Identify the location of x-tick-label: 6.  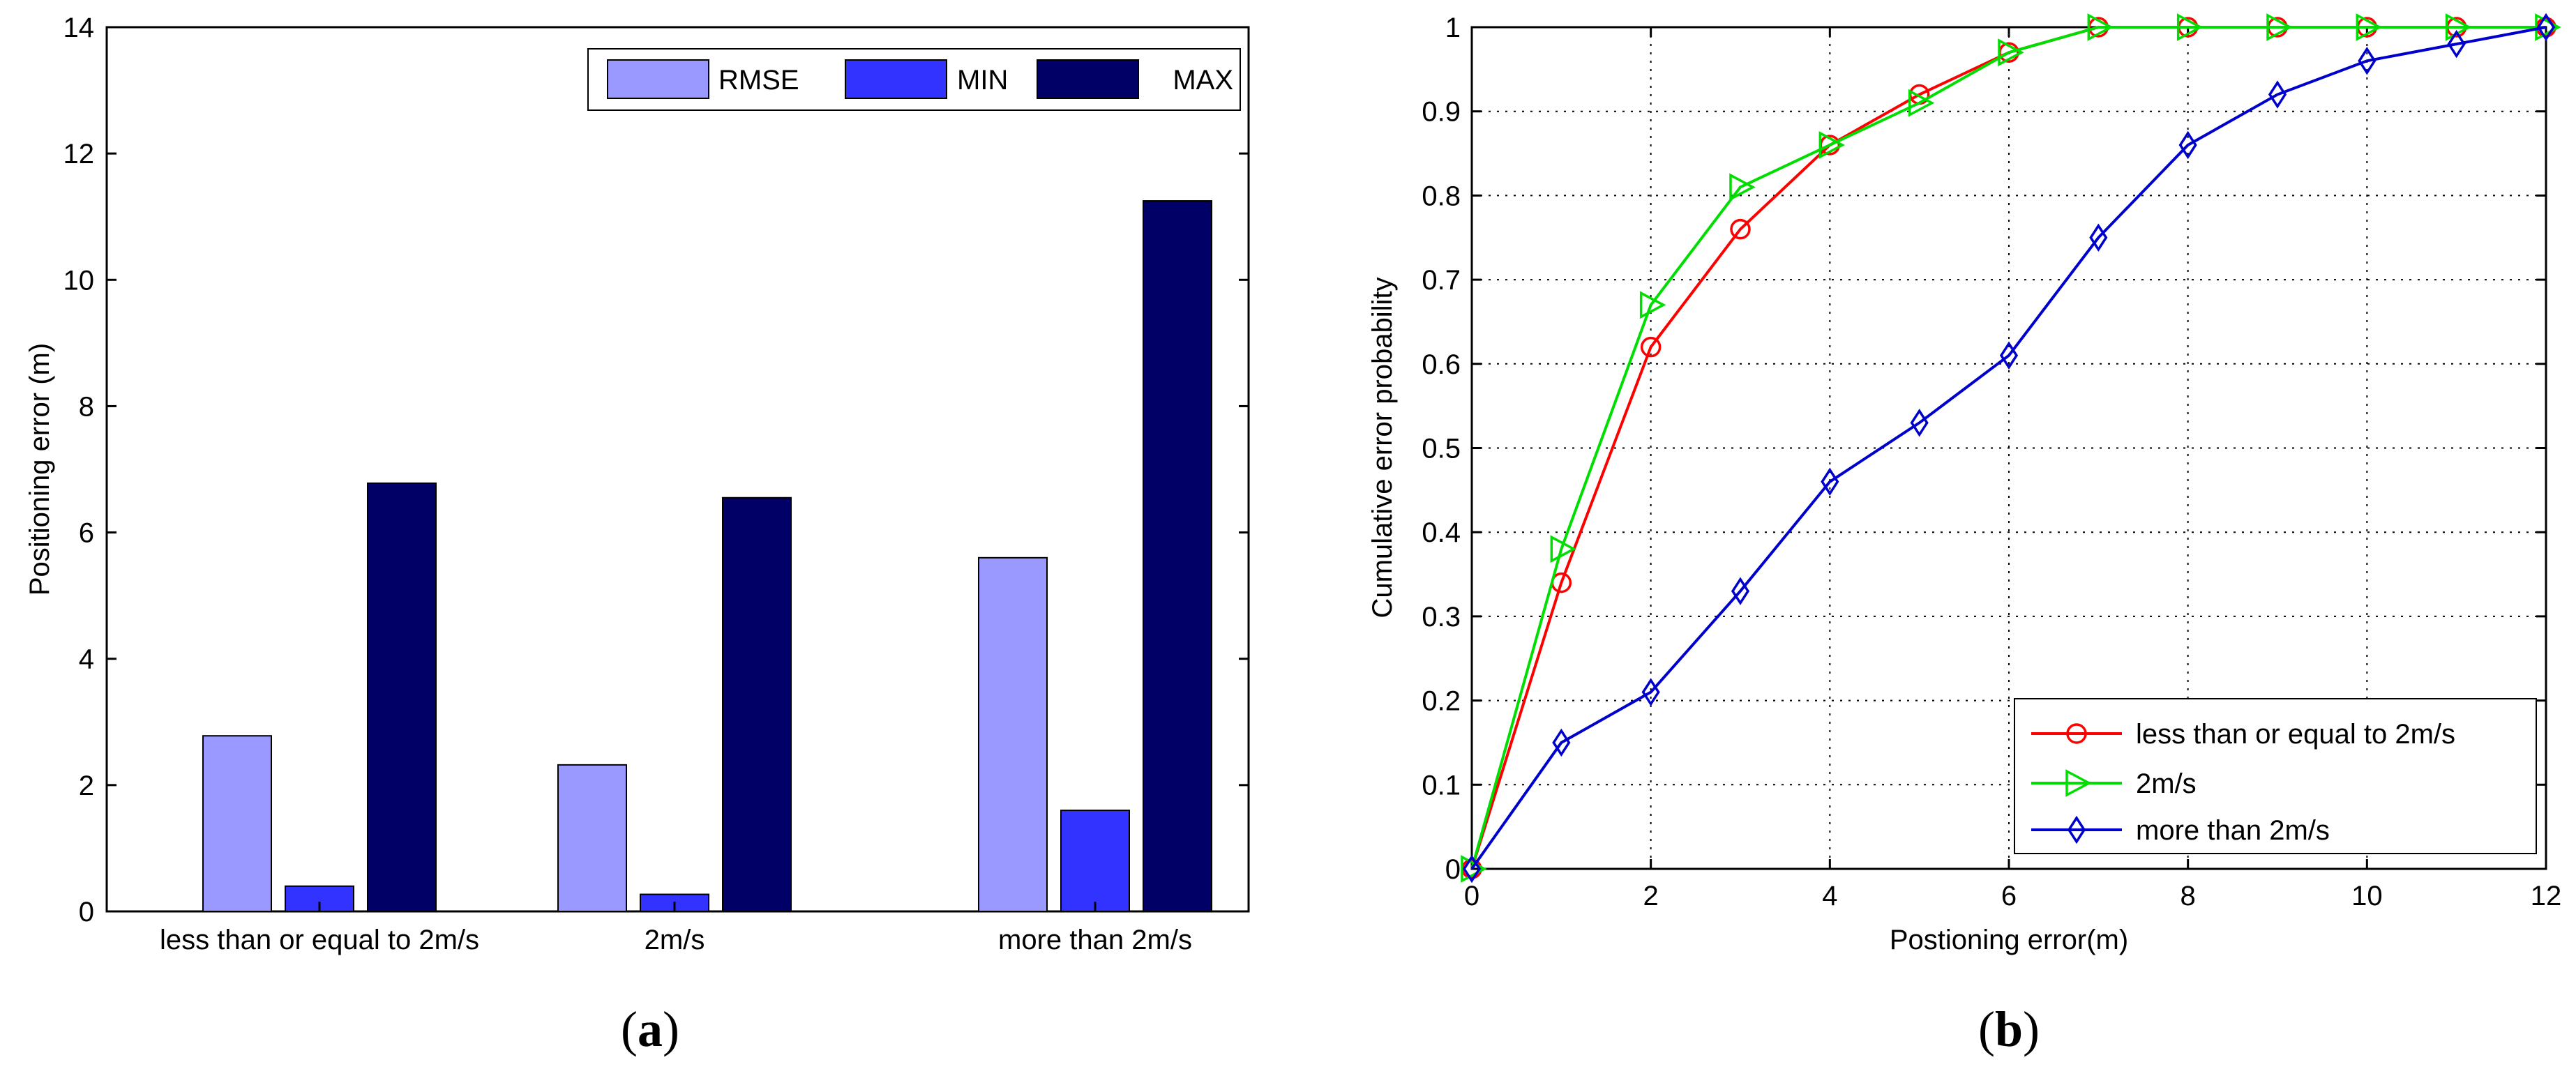
(2009, 896).